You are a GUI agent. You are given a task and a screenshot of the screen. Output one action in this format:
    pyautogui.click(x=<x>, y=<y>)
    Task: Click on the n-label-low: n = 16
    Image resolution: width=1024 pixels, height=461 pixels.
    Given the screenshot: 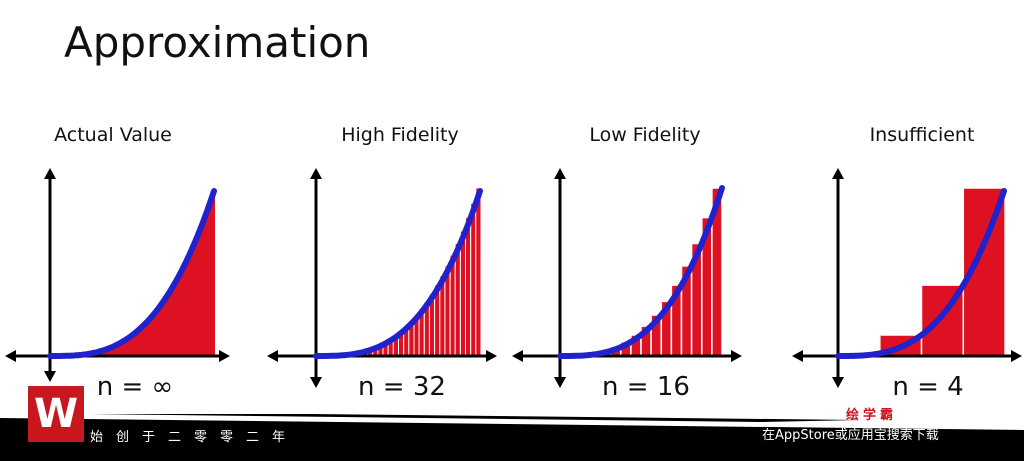 What is the action you would take?
    pyautogui.click(x=646, y=387)
    